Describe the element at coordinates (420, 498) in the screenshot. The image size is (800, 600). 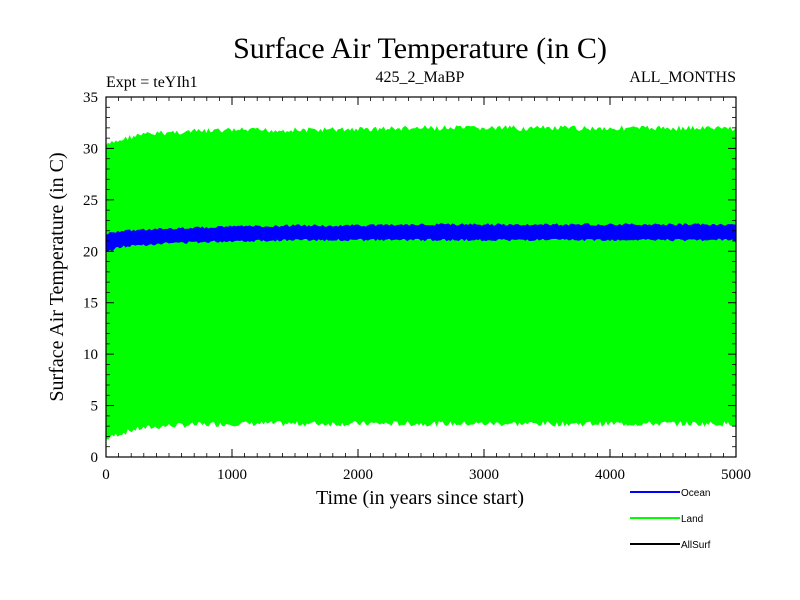
I see `x-axis-label: Time (in years since start)` at that location.